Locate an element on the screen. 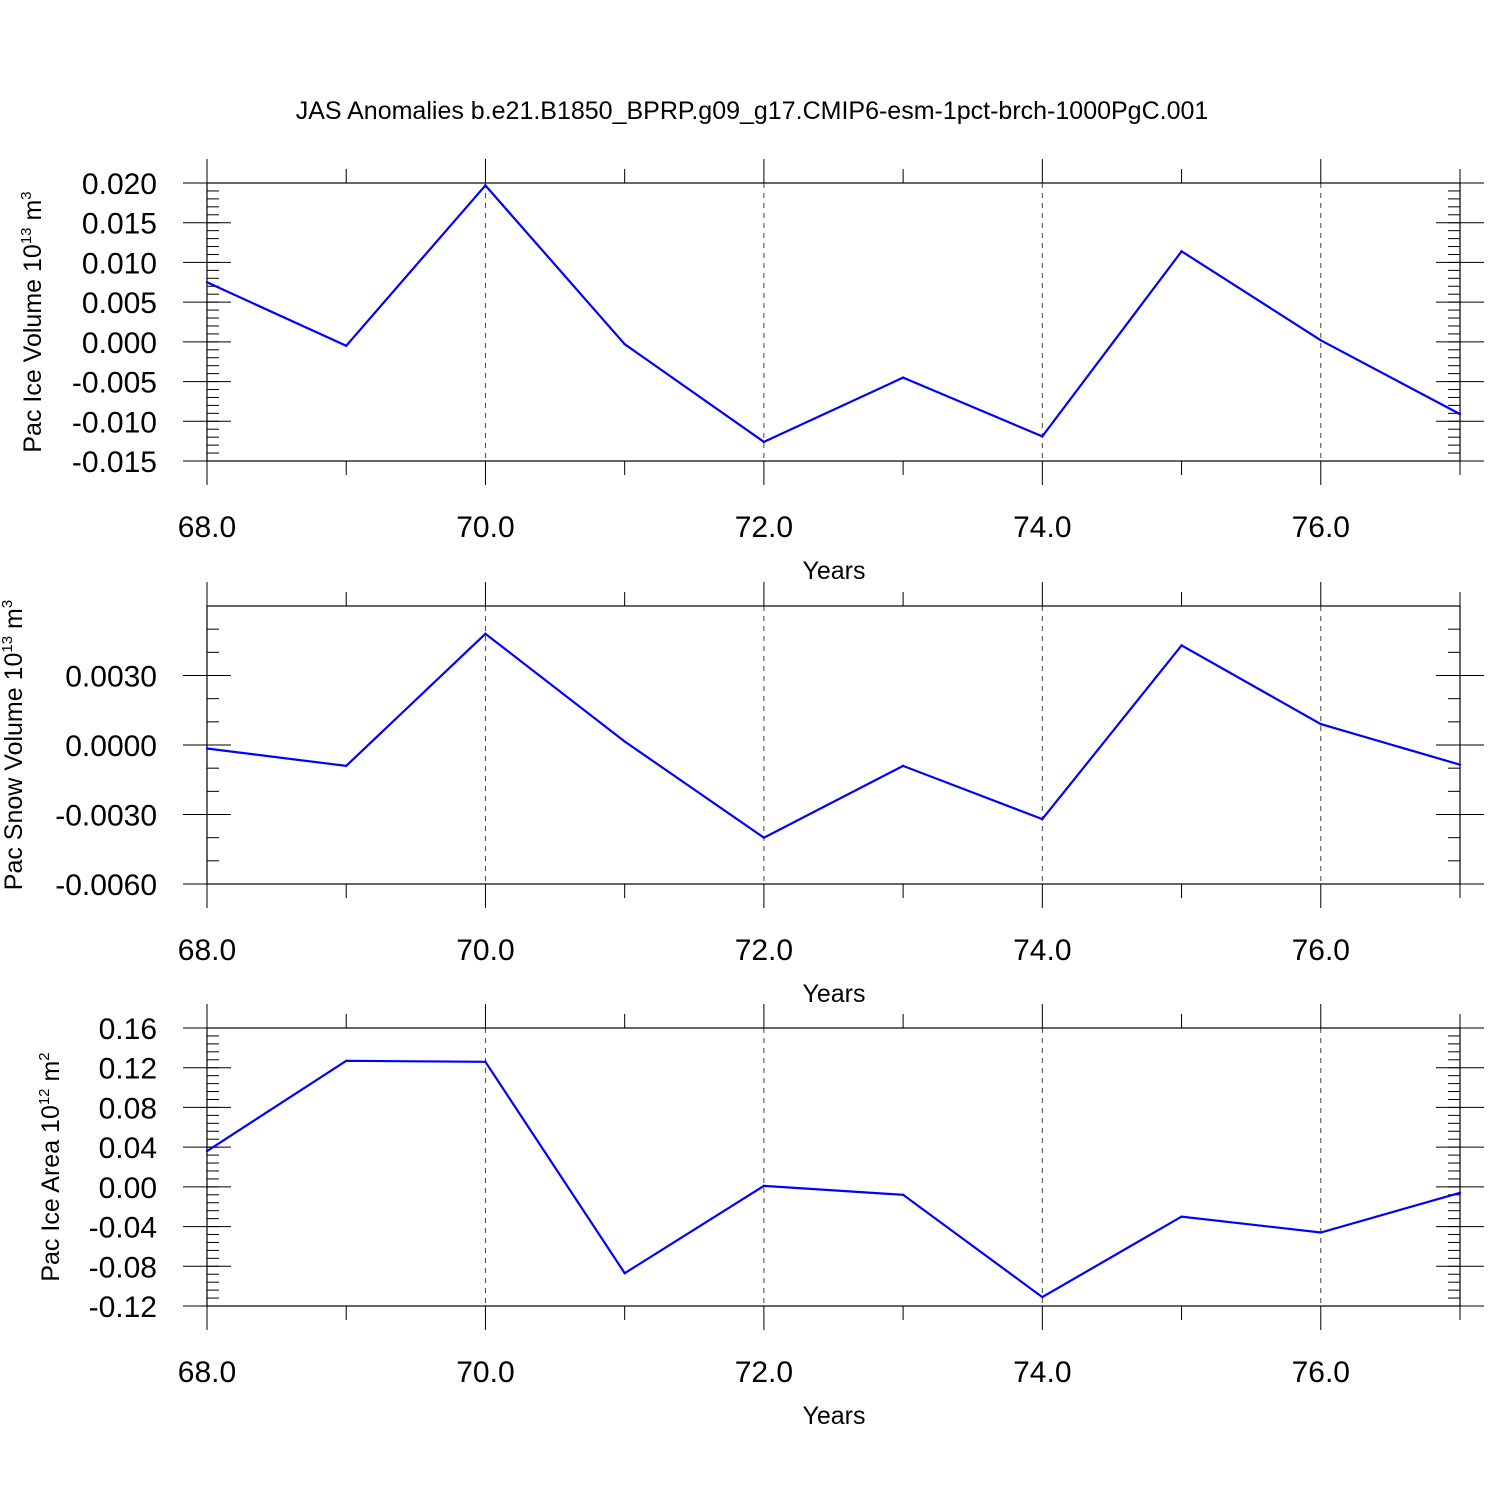 The image size is (1500, 1500). chart-2-x-axis-title: Years is located at coordinates (833, 994).